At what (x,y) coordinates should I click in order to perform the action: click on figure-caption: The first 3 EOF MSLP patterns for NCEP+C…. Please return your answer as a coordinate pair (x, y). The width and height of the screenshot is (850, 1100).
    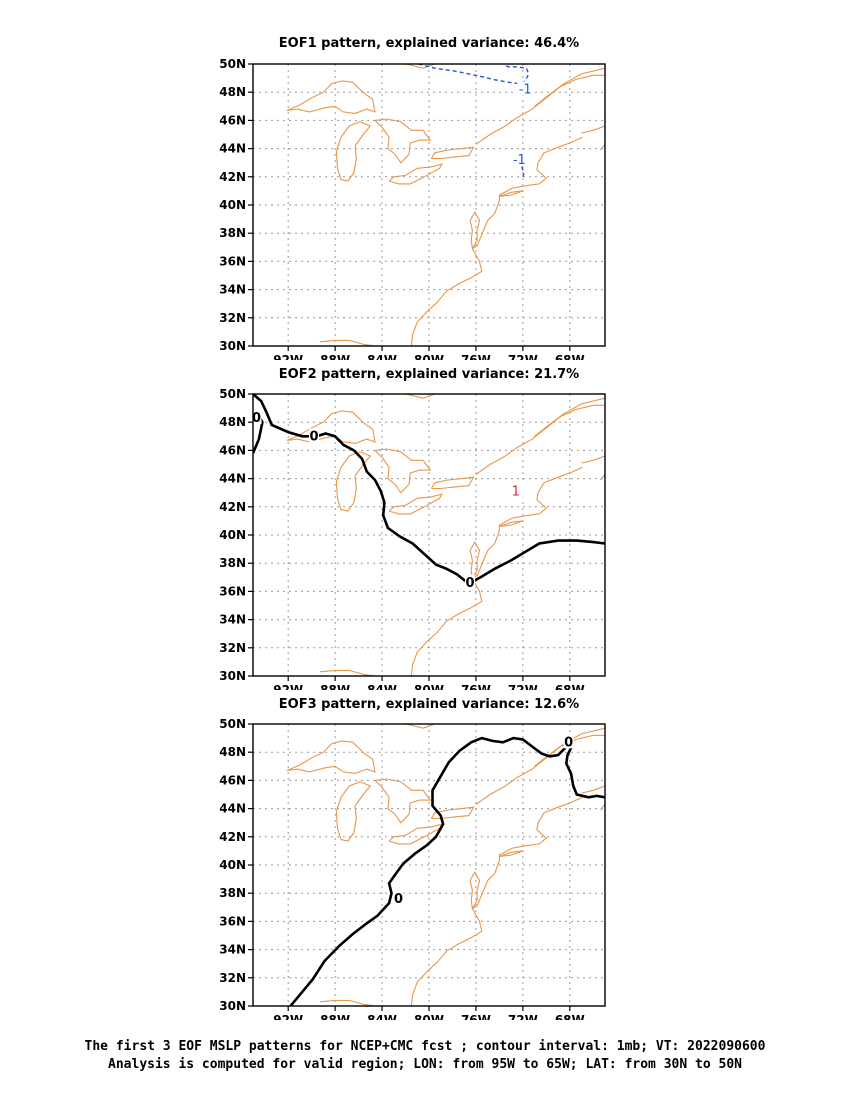
    Looking at the image, I should click on (425, 1056).